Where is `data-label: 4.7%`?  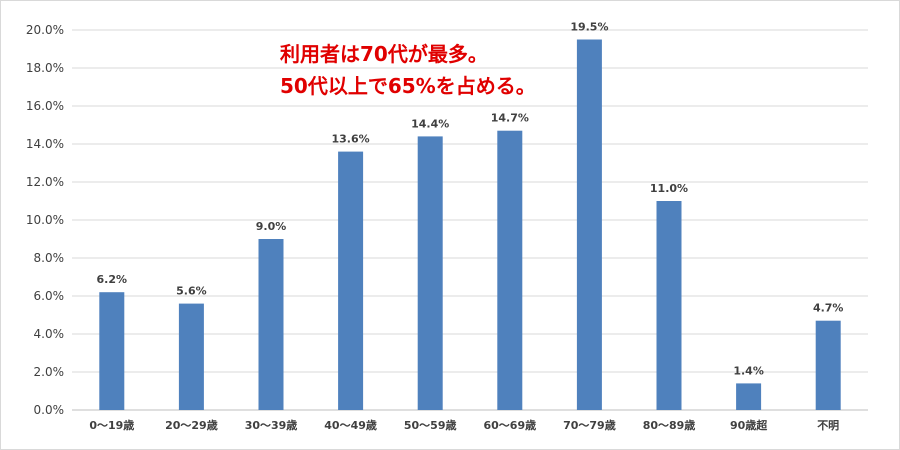
data-label: 4.7% is located at coordinates (828, 308).